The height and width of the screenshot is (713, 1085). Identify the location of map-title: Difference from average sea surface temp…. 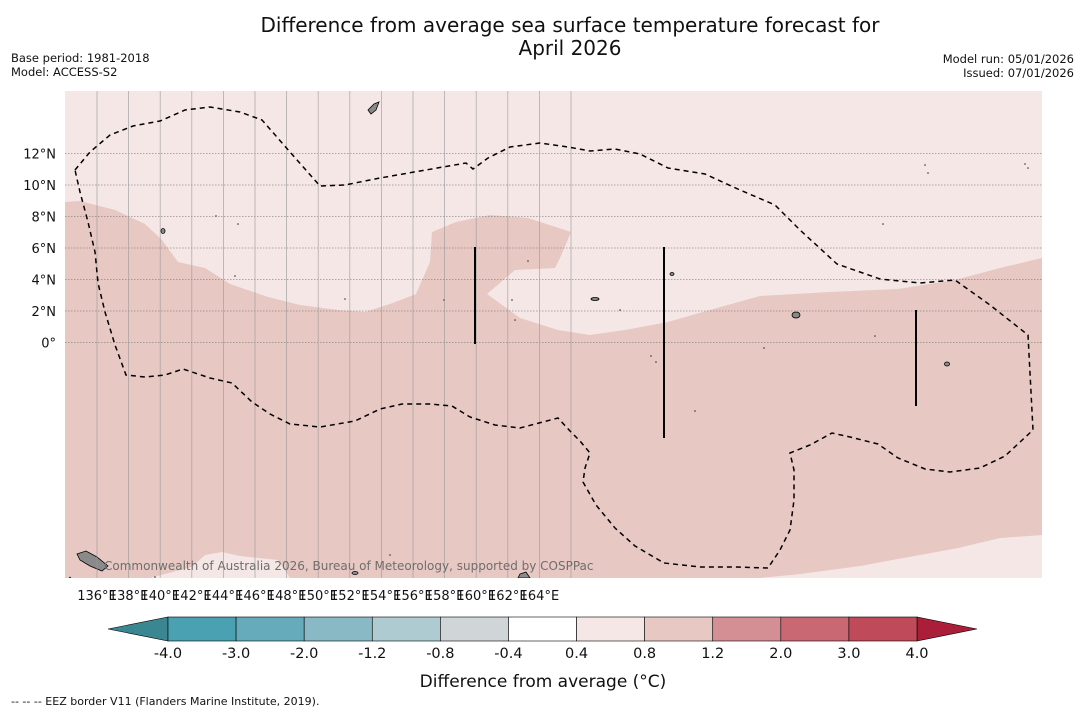
(542, 37).